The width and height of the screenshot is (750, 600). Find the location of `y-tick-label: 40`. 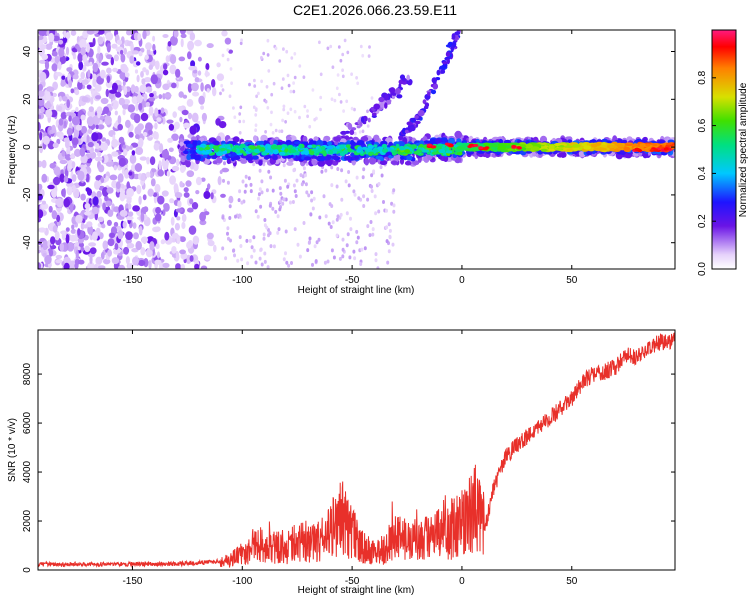

y-tick-label: 40 is located at coordinates (27, 52).